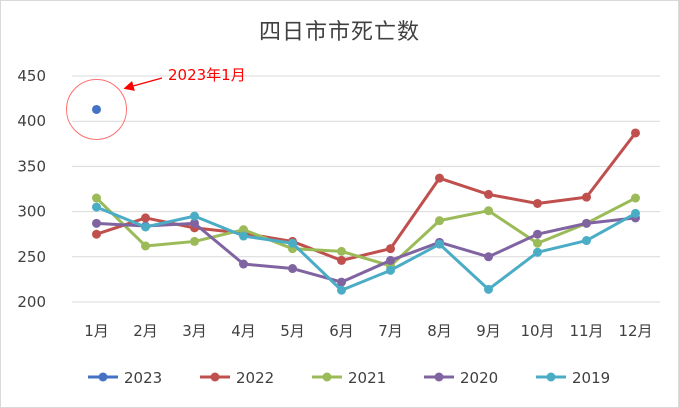 This screenshot has height=408, width=679. What do you see at coordinates (96, 331) in the screenshot?
I see `x-tick-label: 1月` at bounding box center [96, 331].